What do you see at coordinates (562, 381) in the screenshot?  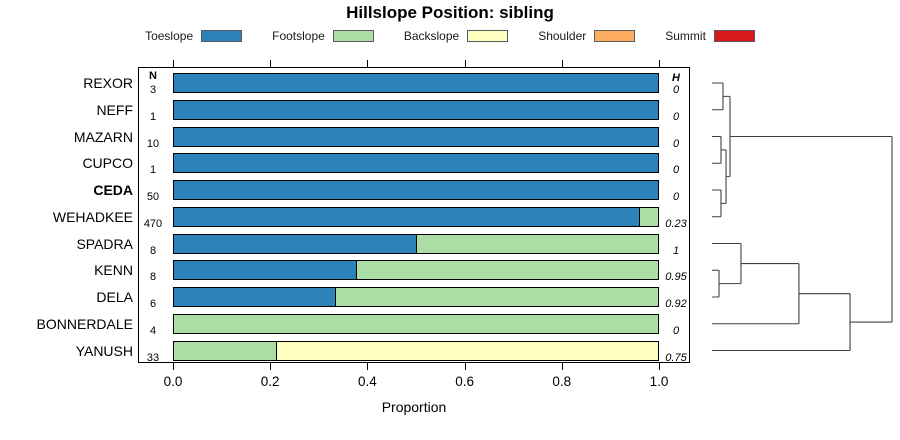 I see `axis-tick-label: 0.8` at bounding box center [562, 381].